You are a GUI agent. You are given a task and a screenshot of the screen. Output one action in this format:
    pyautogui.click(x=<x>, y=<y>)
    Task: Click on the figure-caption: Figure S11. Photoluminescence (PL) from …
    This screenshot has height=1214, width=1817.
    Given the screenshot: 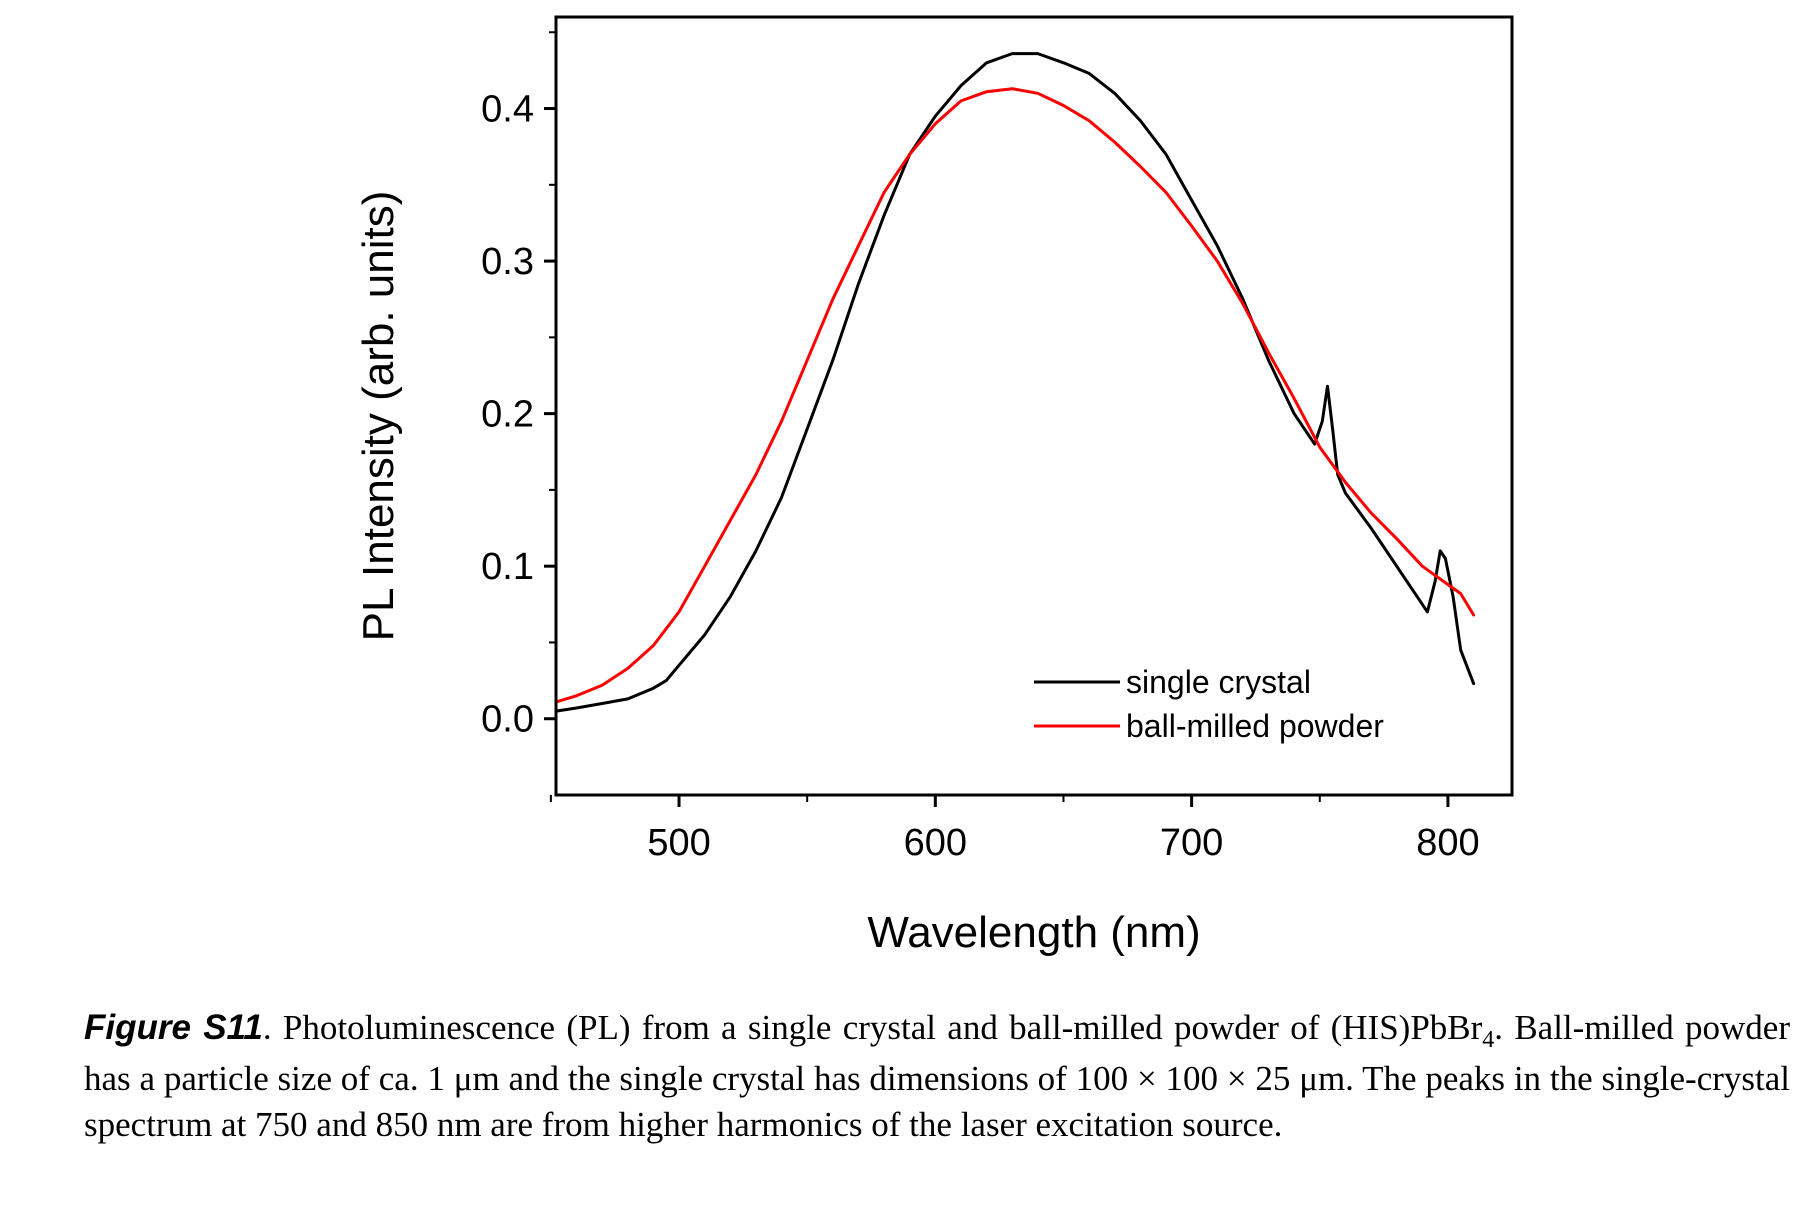 What is the action you would take?
    pyautogui.click(x=937, y=1076)
    